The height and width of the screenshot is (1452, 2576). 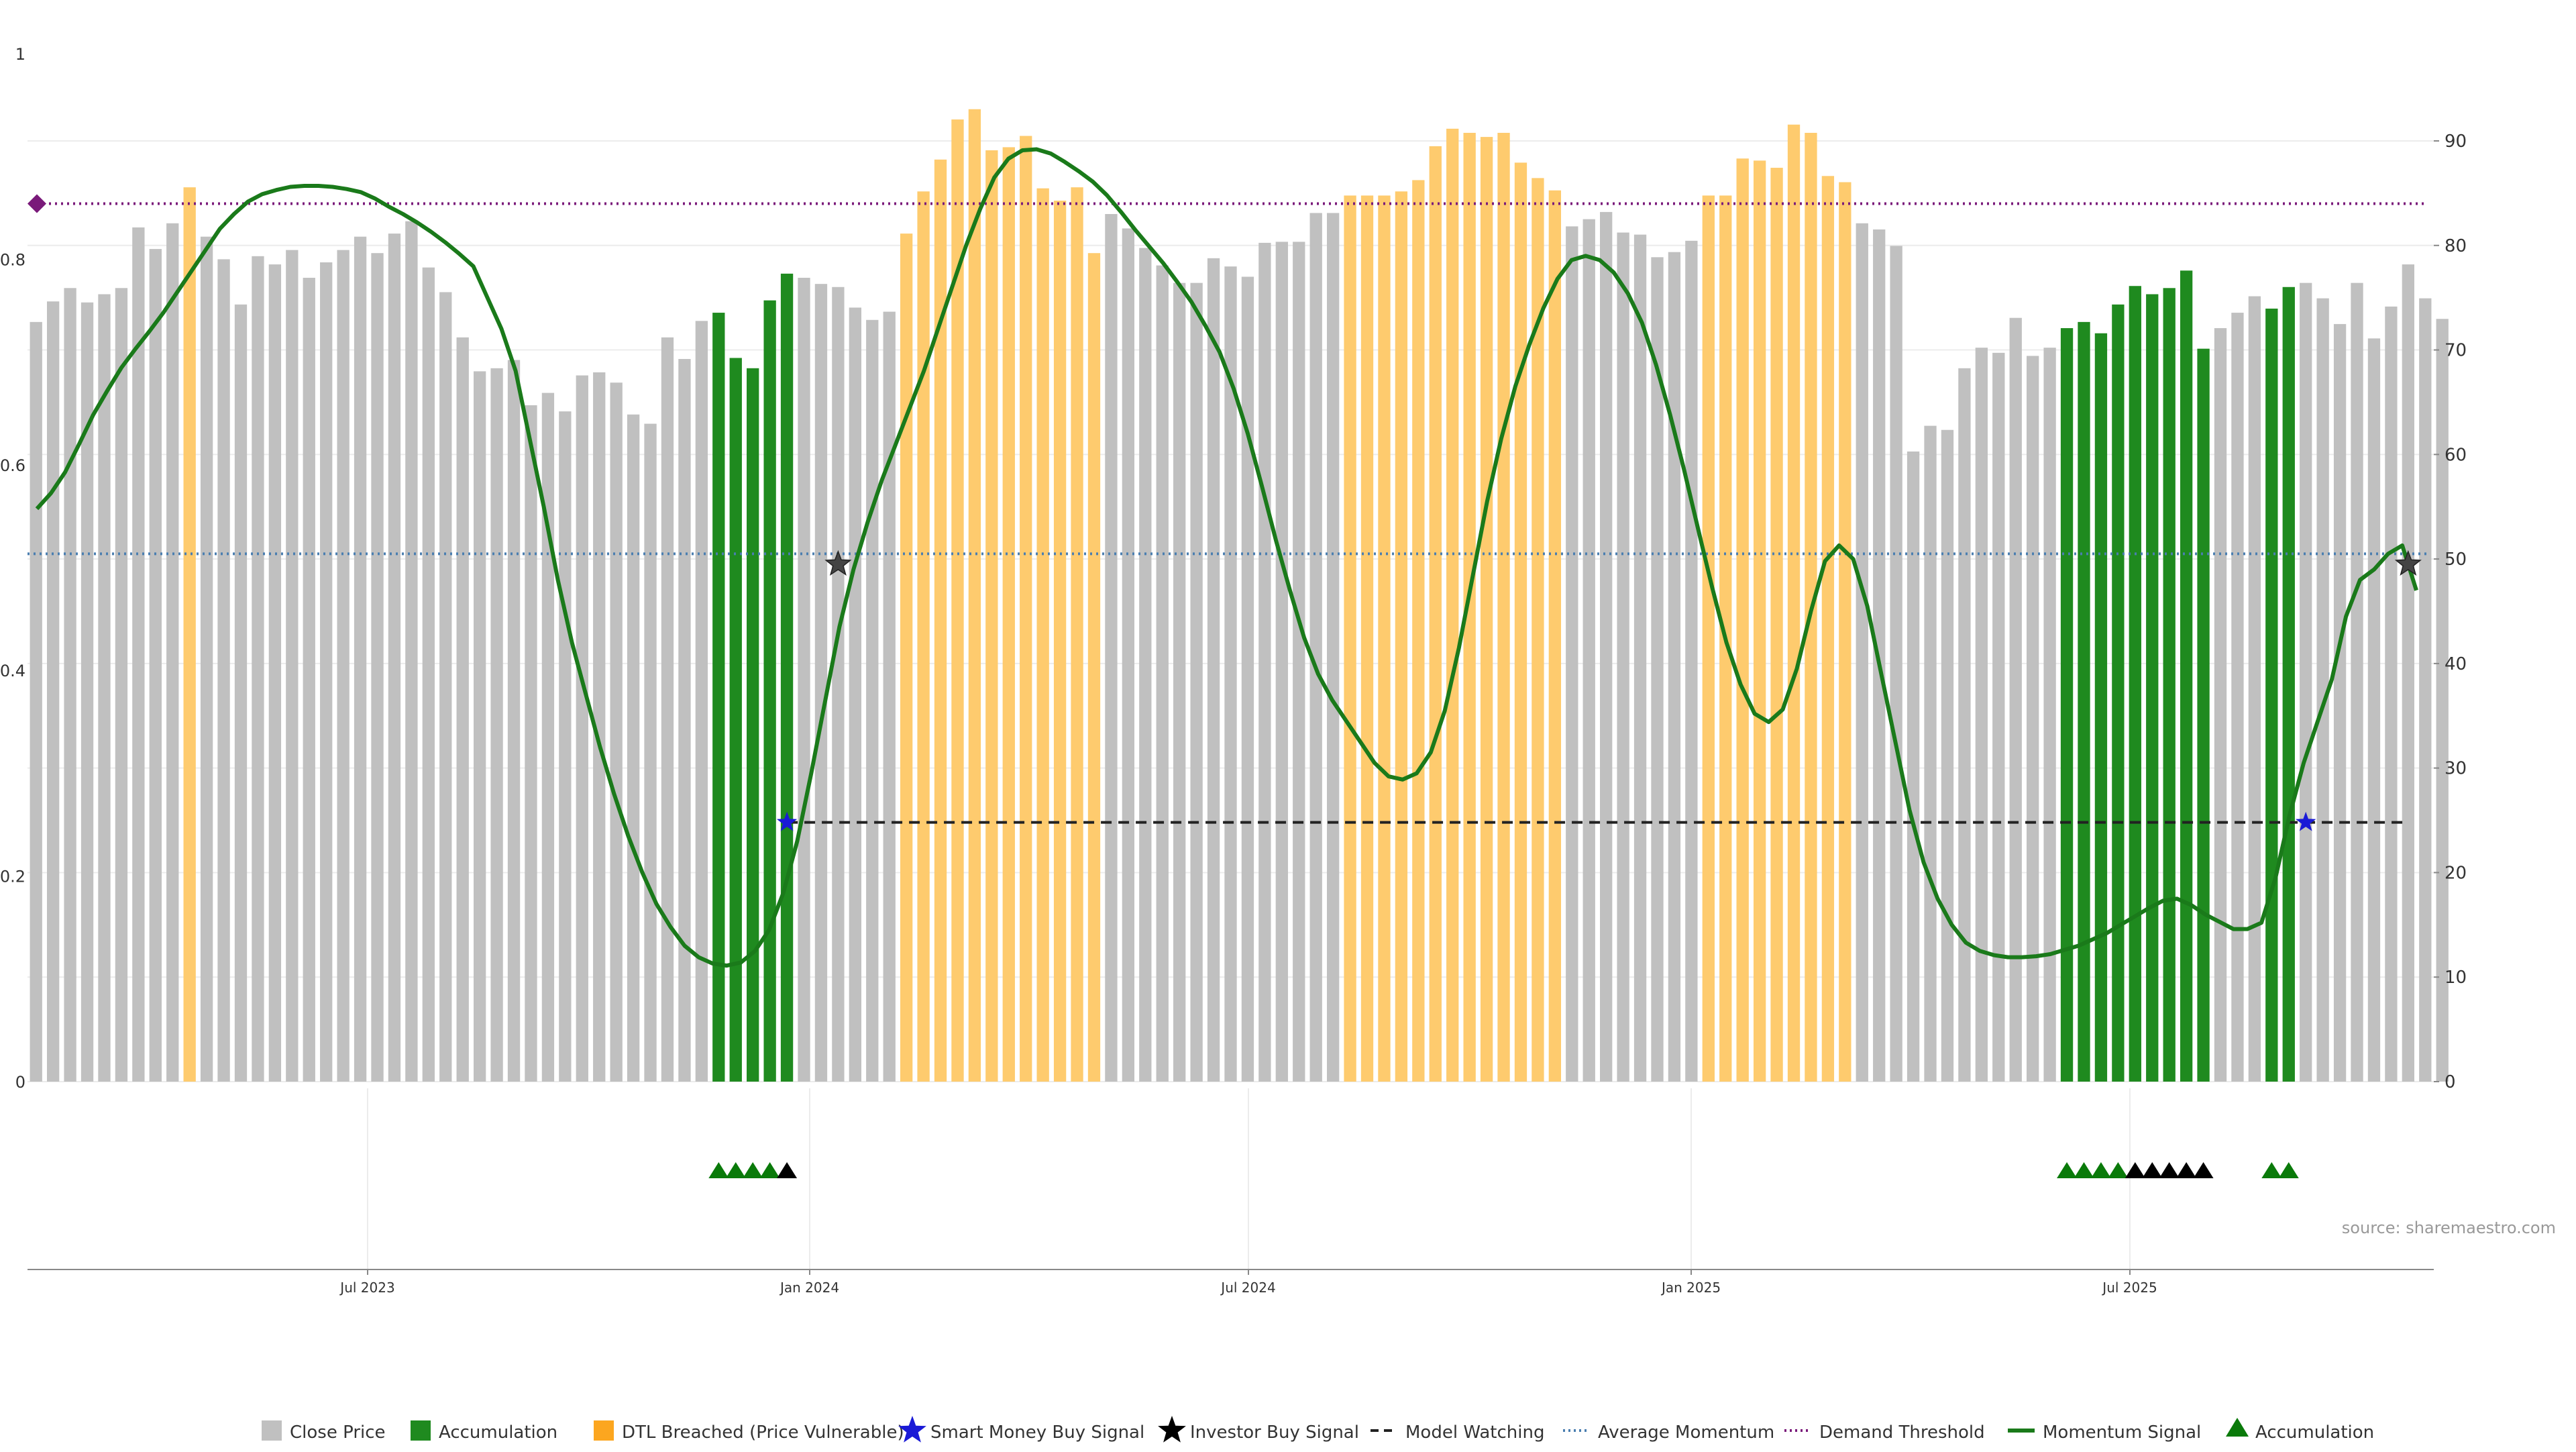 I want to click on smart-money-signal-star, so click(x=787, y=821).